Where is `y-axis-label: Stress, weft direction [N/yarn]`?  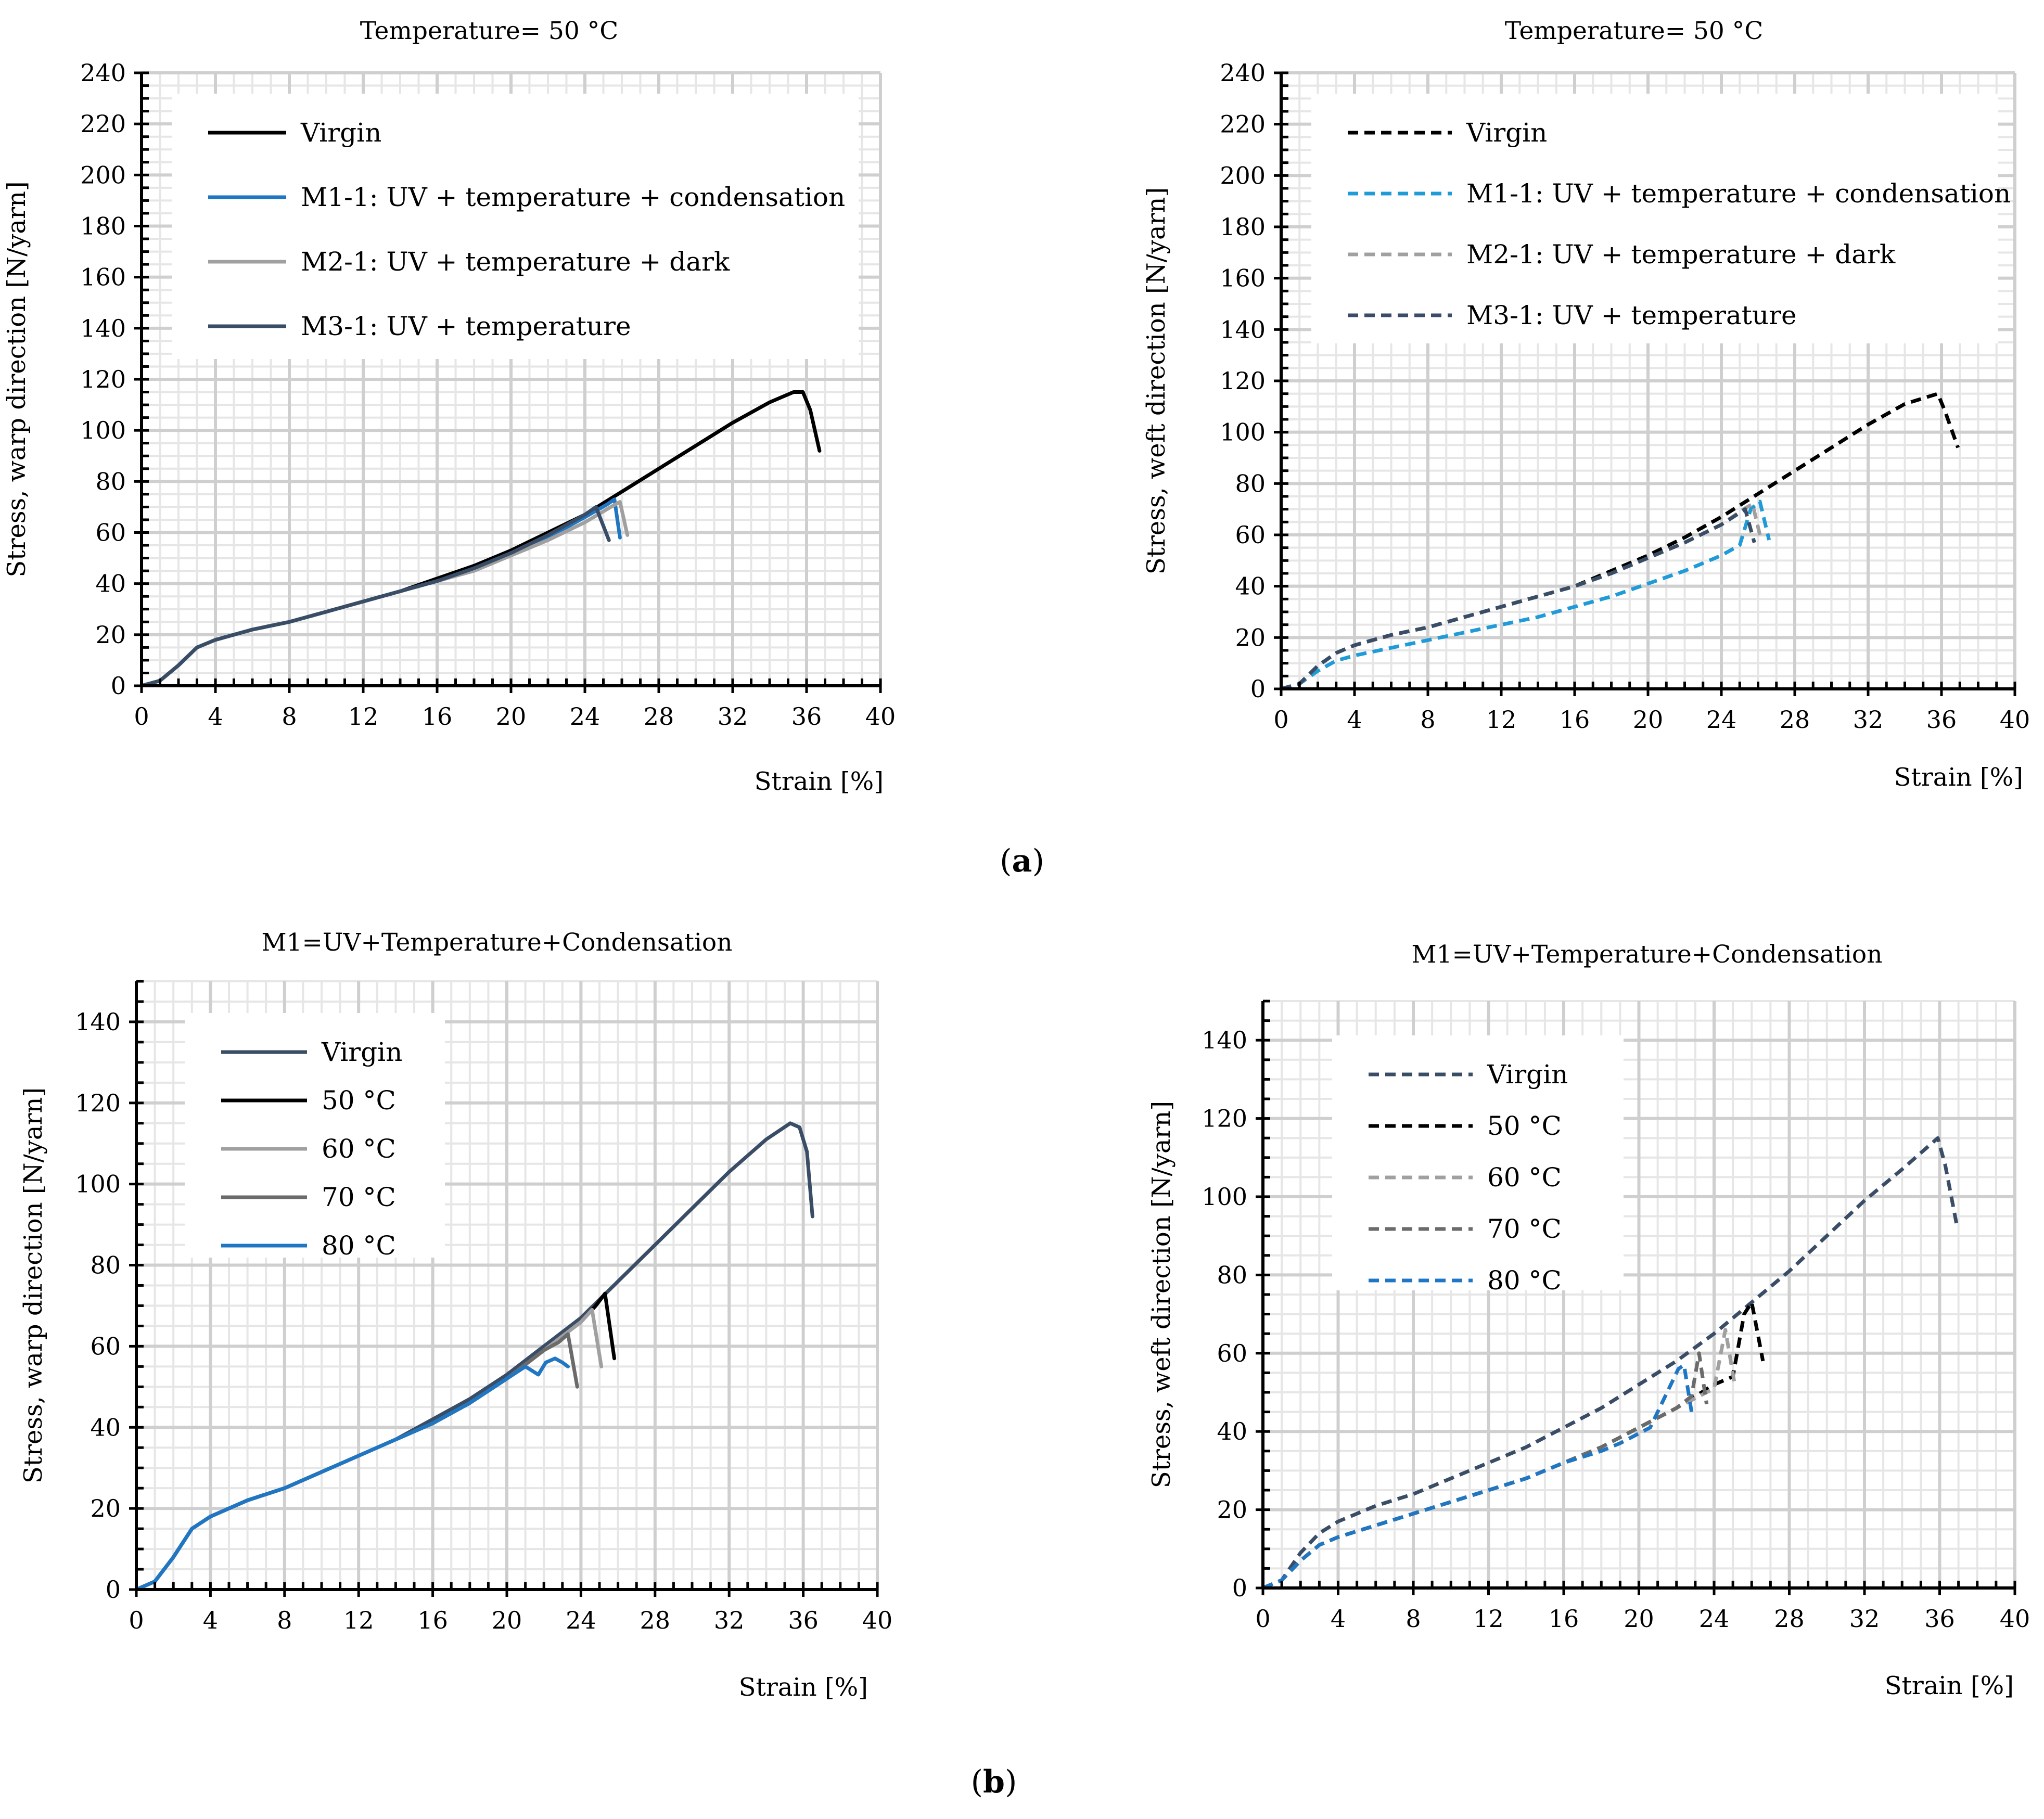 y-axis-label: Stress, weft direction [N/yarn] is located at coordinates (1161, 1294).